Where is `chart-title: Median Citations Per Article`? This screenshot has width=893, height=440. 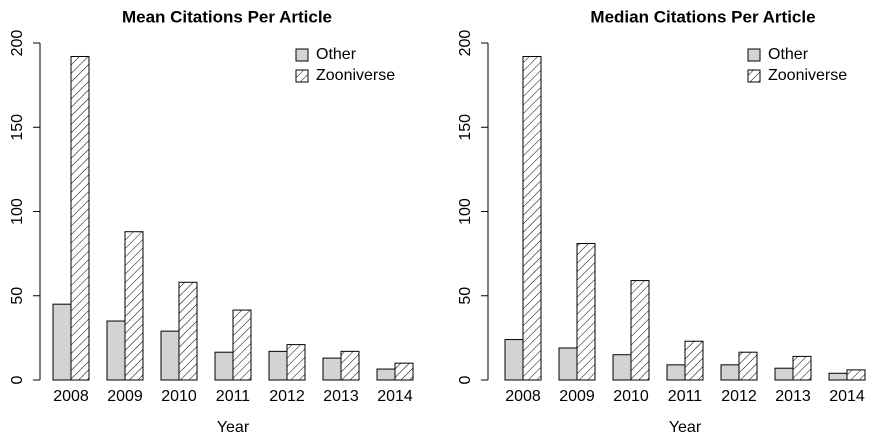 chart-title: Median Citations Per Article is located at coordinates (702, 16).